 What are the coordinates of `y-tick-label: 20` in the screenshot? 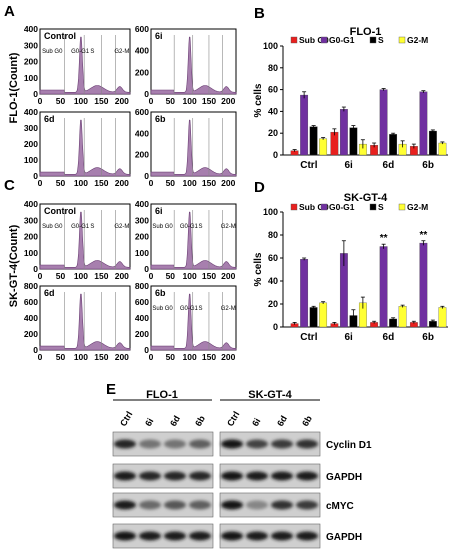 It's located at (273, 133).